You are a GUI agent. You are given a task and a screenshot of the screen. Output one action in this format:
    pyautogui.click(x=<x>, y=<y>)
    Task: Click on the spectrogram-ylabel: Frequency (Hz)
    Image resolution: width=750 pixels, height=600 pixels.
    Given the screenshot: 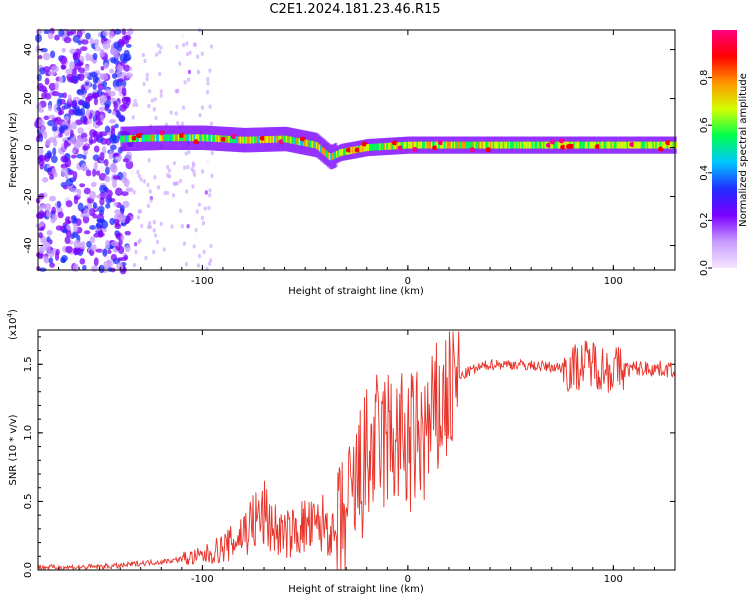 What is the action you would take?
    pyautogui.click(x=13, y=150)
    